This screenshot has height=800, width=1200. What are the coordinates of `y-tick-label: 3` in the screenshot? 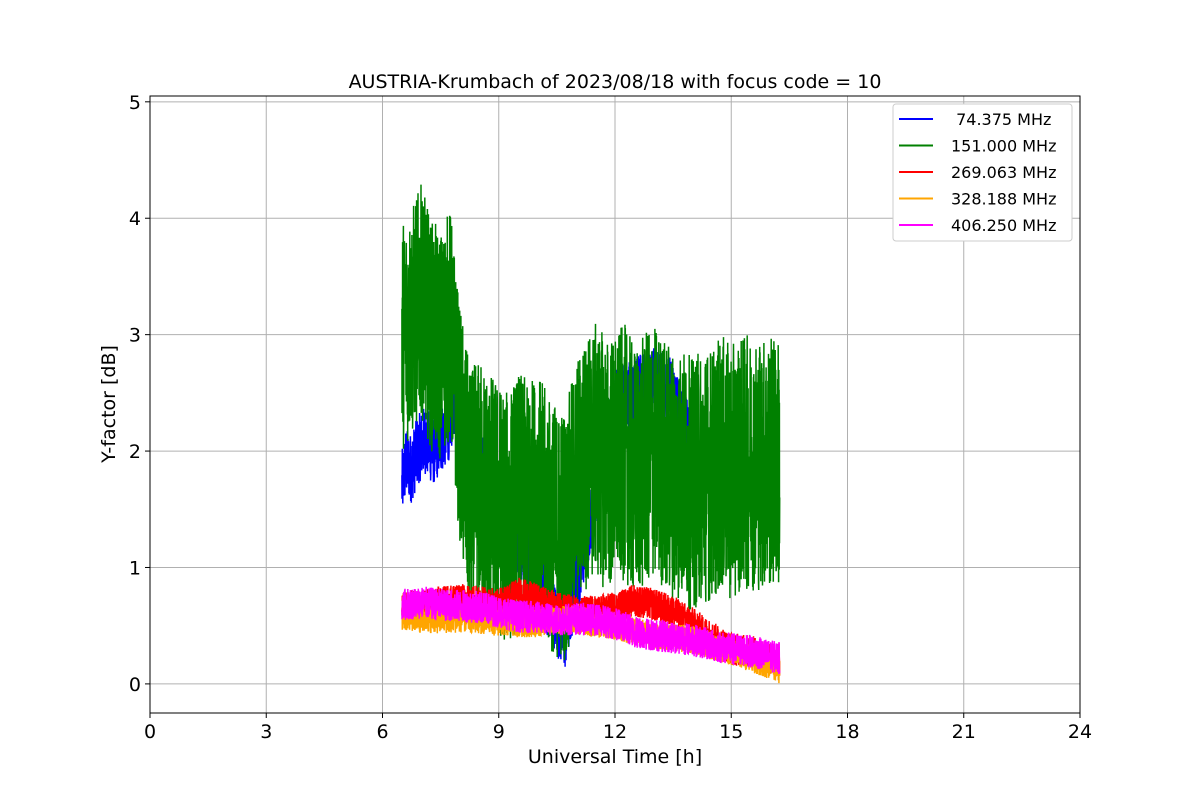 It's located at (135, 336).